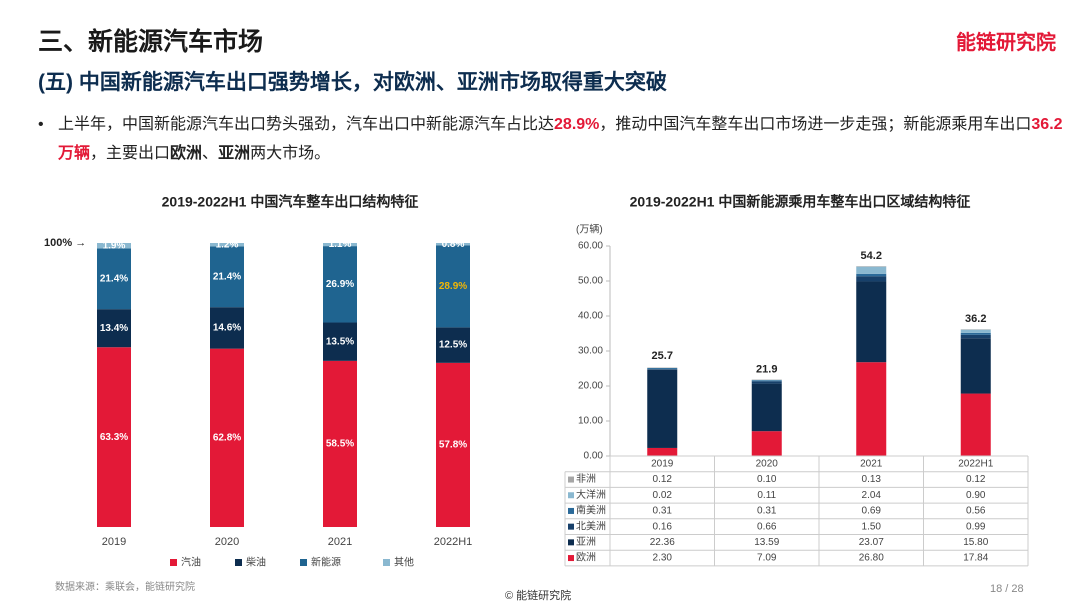 The image size is (1080, 607). What do you see at coordinates (766, 495) in the screenshot?
I see `table-cell: 0.11` at bounding box center [766, 495].